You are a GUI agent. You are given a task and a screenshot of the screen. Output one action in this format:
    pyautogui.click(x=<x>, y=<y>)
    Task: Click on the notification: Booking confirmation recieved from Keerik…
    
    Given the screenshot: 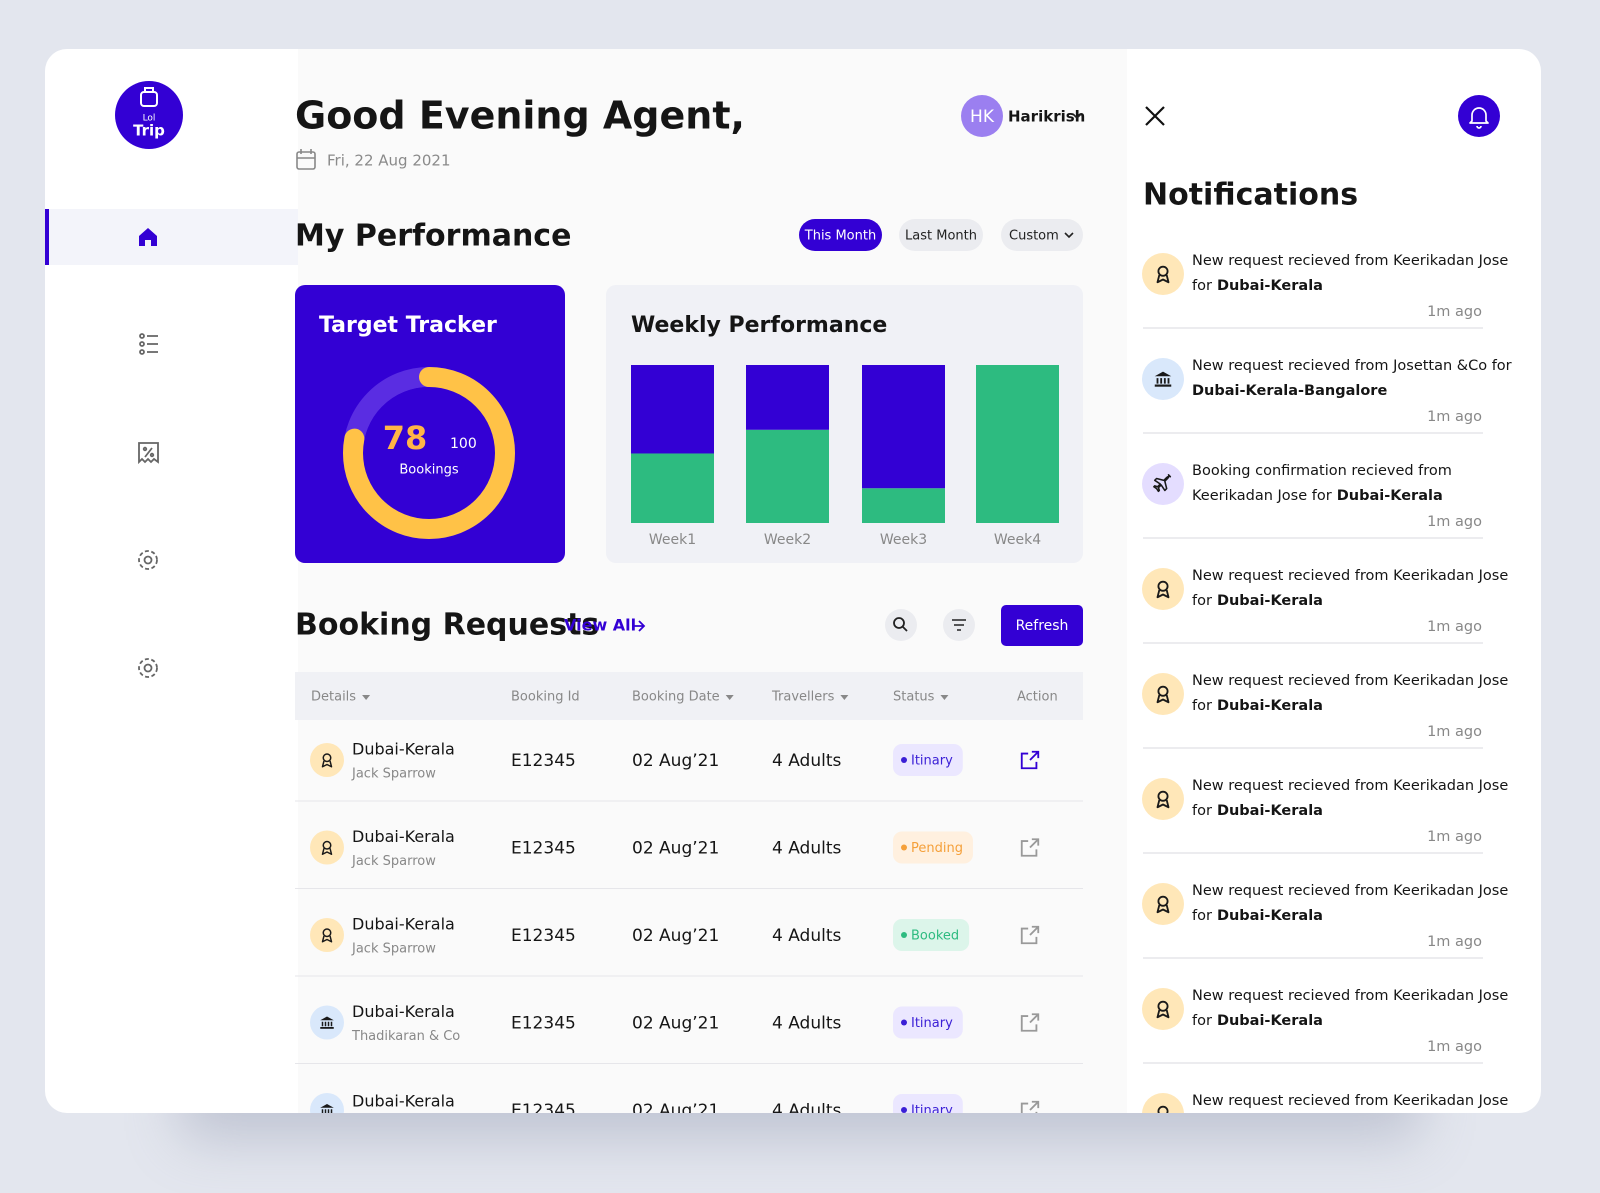 What is the action you would take?
    pyautogui.click(x=1312, y=501)
    